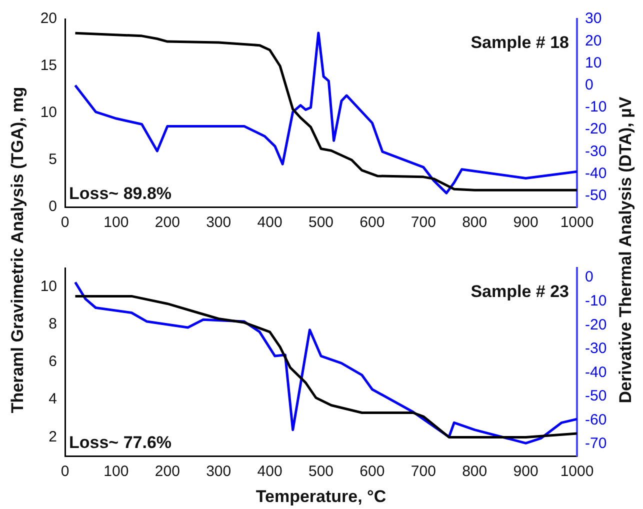  What do you see at coordinates (596, 443) in the screenshot?
I see `y2-tick-label: -70` at bounding box center [596, 443].